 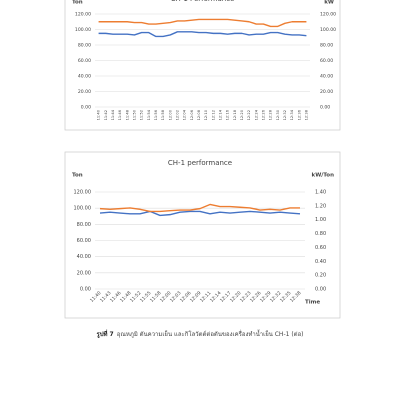 What do you see at coordinates (326, 46) in the screenshot?
I see `y2-tick-label: 80.00` at bounding box center [326, 46].